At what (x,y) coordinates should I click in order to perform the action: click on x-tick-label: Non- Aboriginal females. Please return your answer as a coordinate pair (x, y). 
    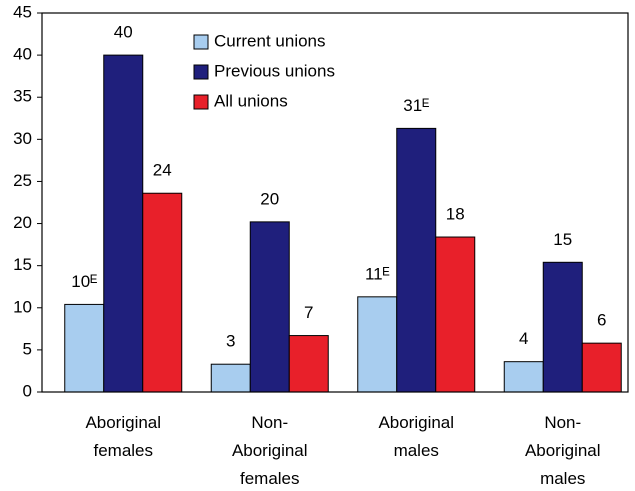
    Looking at the image, I should click on (270, 450).